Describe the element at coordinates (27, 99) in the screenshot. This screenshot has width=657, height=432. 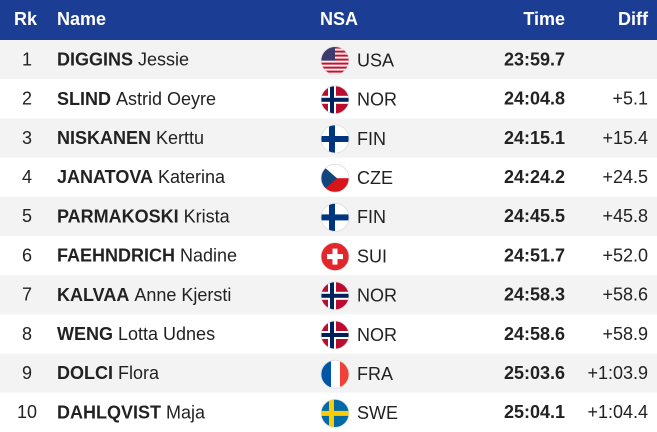
I see `rank: 2` at that location.